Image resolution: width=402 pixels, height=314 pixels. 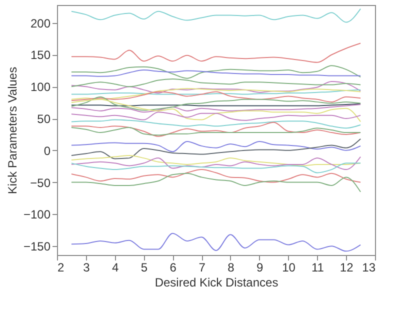 What do you see at coordinates (86, 267) in the screenshot?
I see `x-tick-label: 3` at bounding box center [86, 267].